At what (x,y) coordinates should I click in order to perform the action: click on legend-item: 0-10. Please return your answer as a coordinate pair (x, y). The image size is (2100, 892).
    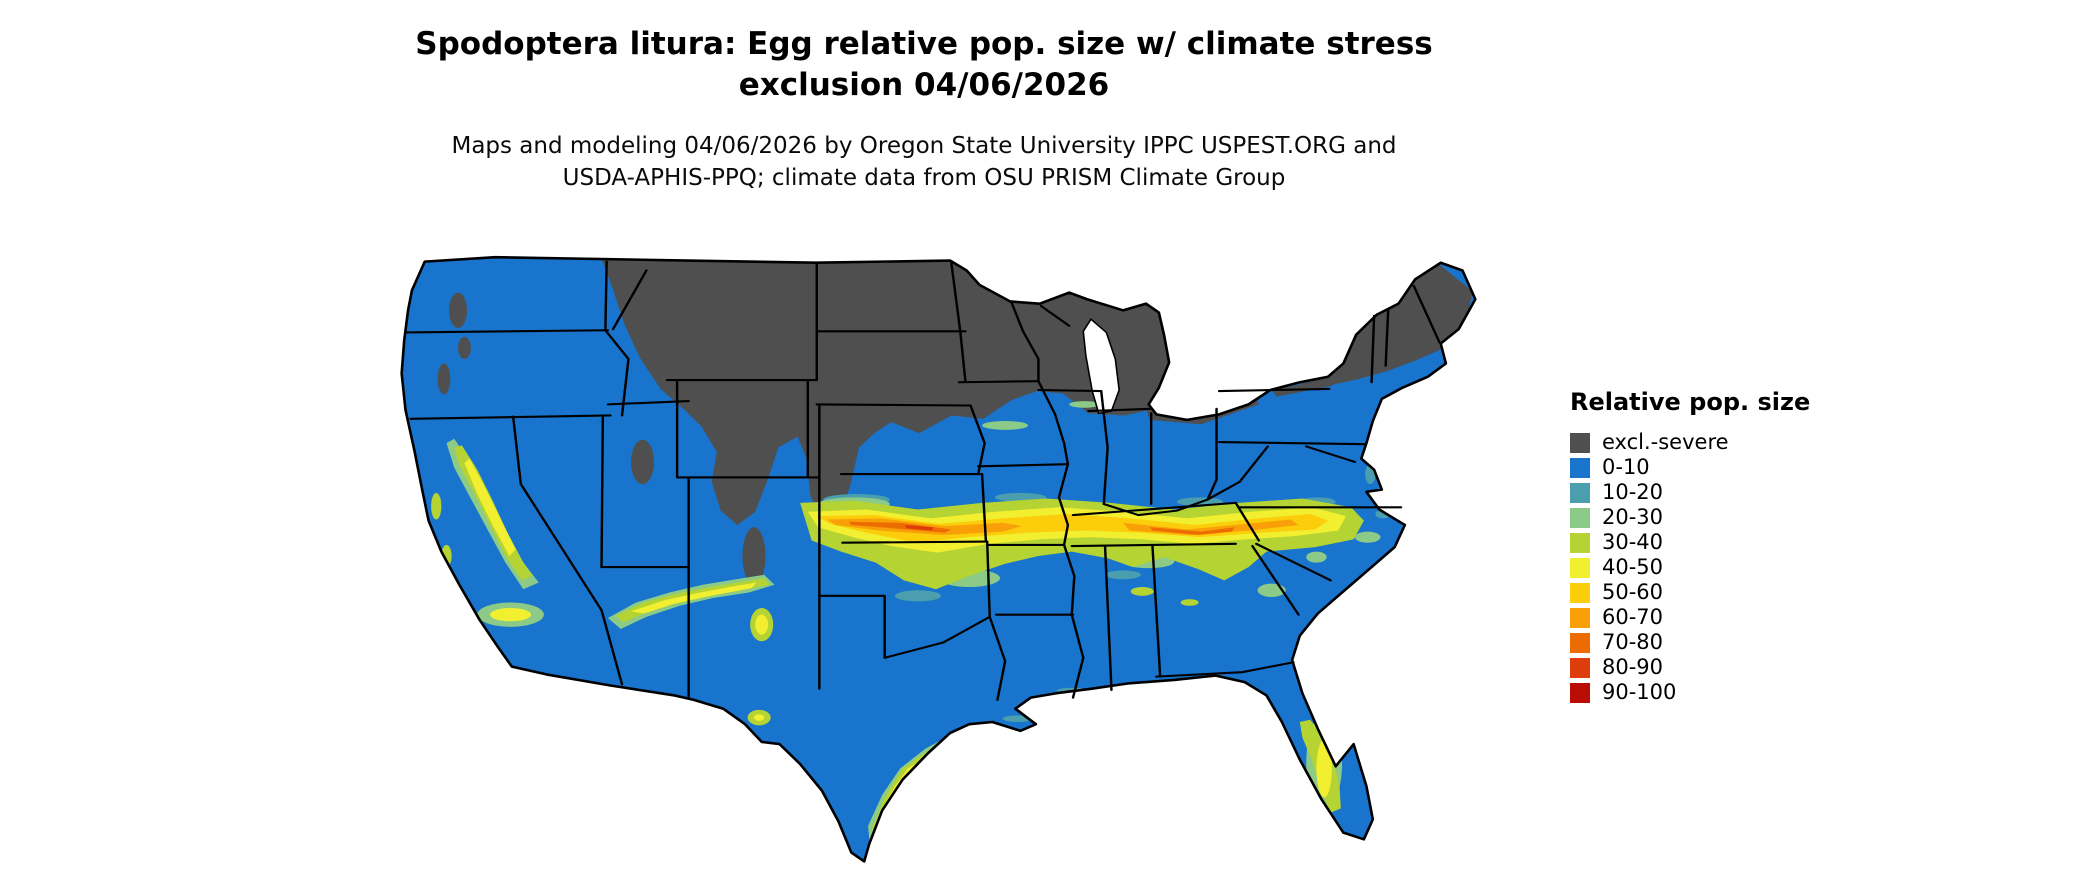
    Looking at the image, I should click on (1710, 467).